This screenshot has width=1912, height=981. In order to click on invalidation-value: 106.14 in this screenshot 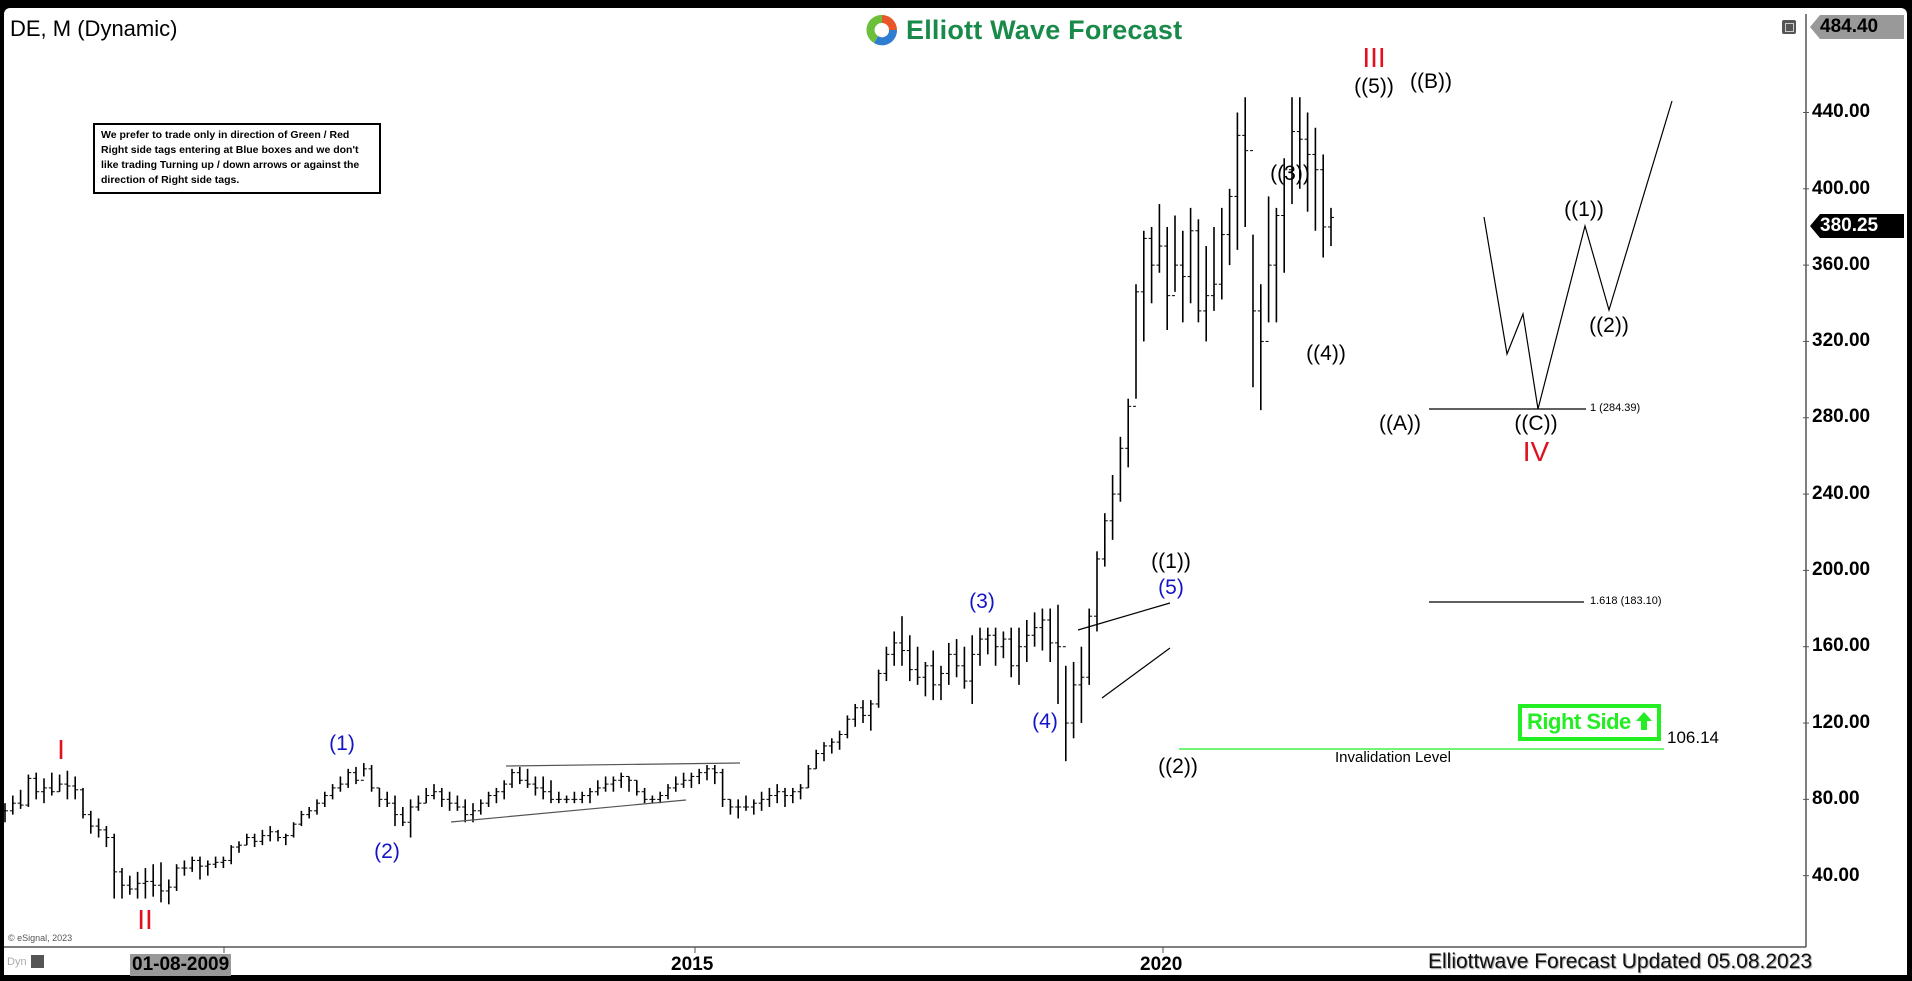, I will do `click(1693, 737)`.